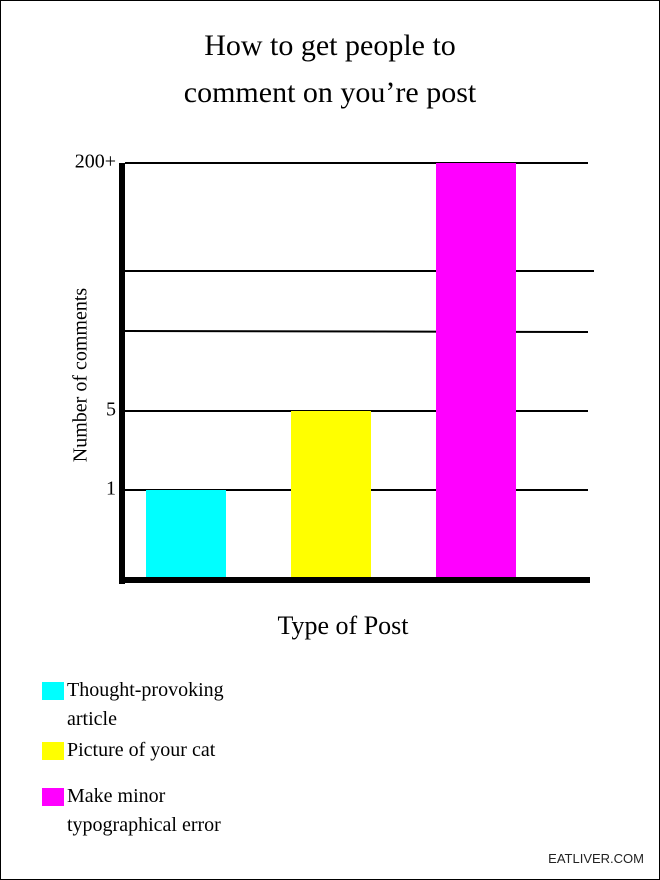 The image size is (660, 880). I want to click on legend-label: Thought-provoking article, so click(145, 704).